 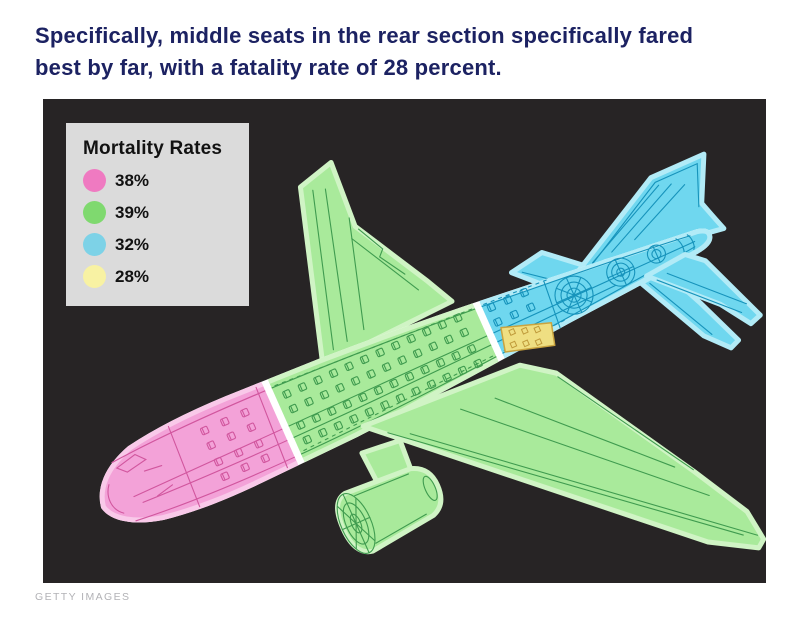 What do you see at coordinates (94, 244) in the screenshot?
I see `legend-swatch-blue-icon` at bounding box center [94, 244].